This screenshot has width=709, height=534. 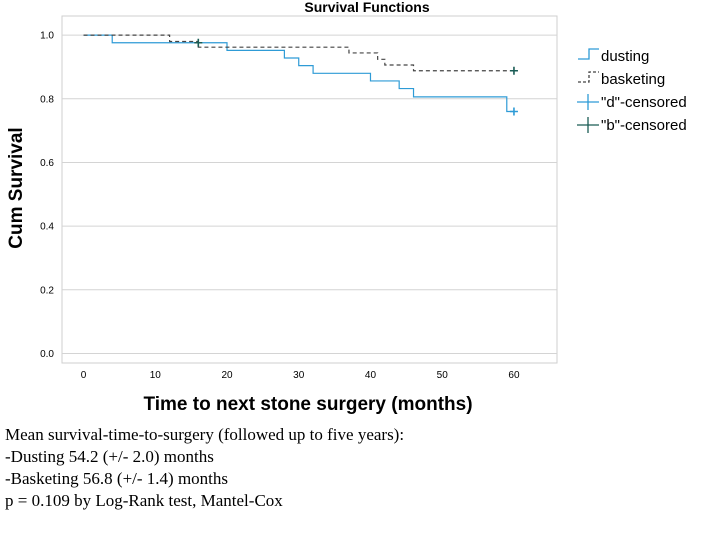 I want to click on y-tick-label: 0.0, so click(x=47, y=354).